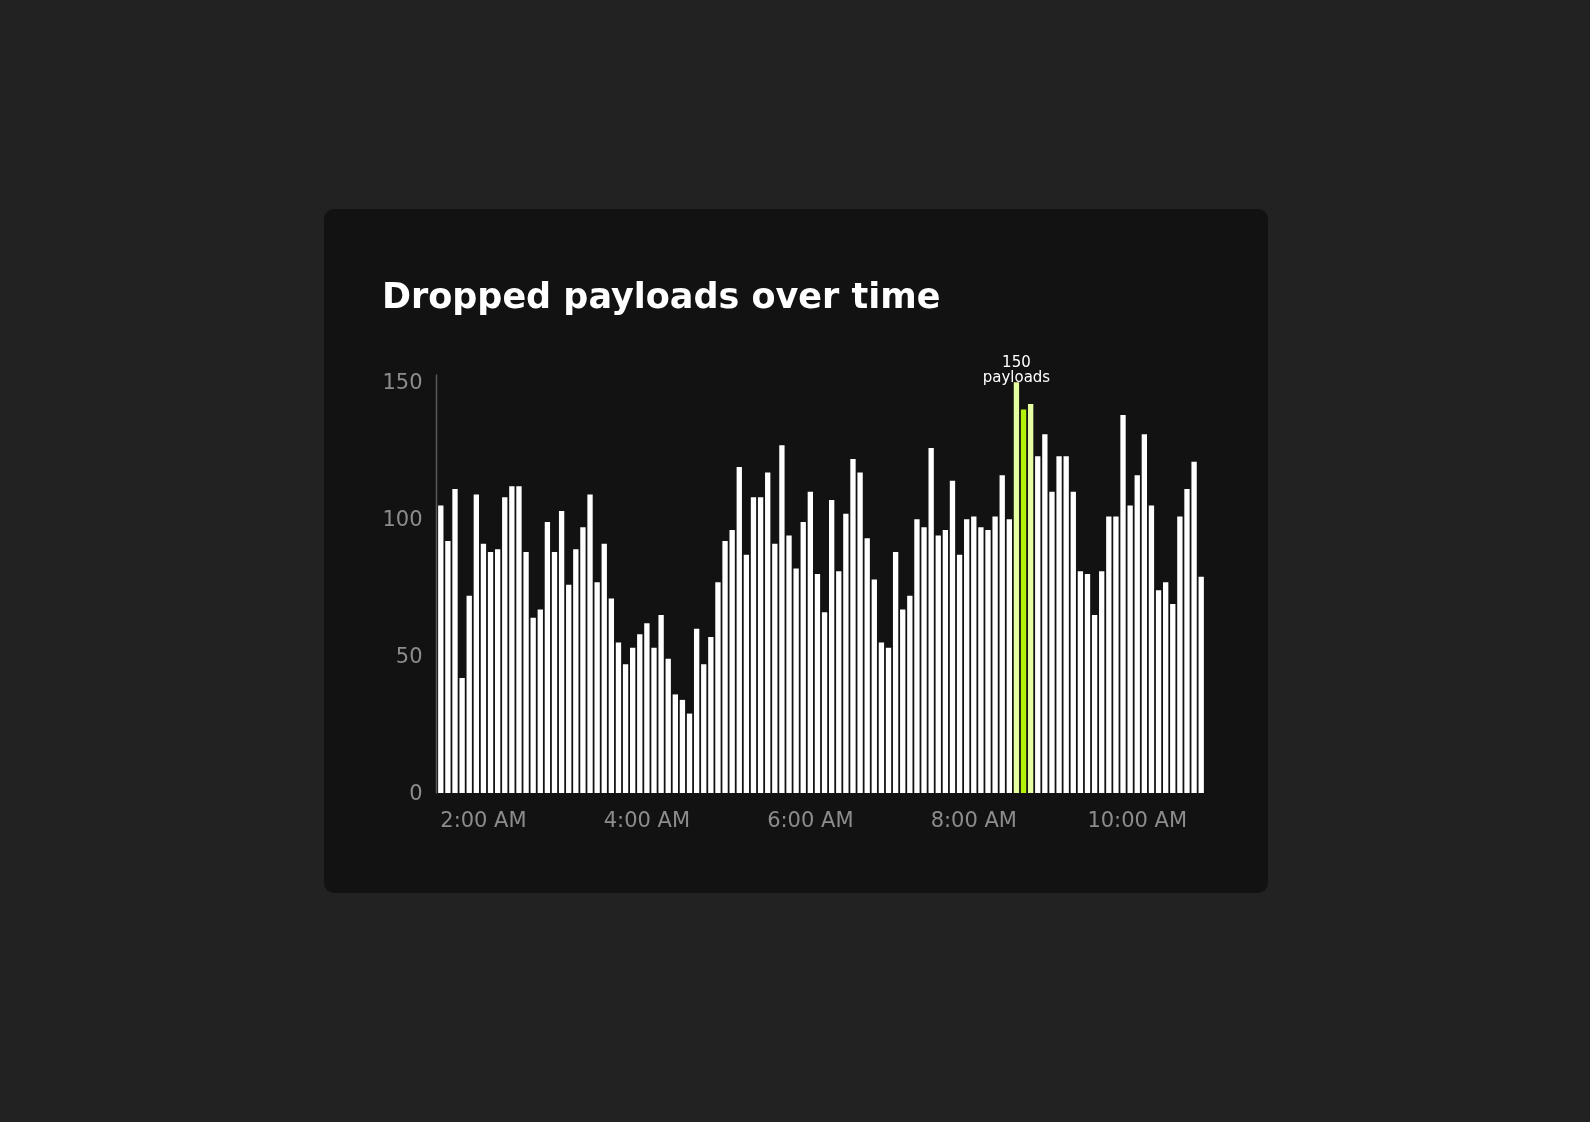 The height and width of the screenshot is (1122, 1590). Describe the element at coordinates (409, 655) in the screenshot. I see `y-tick-label: 50` at that location.